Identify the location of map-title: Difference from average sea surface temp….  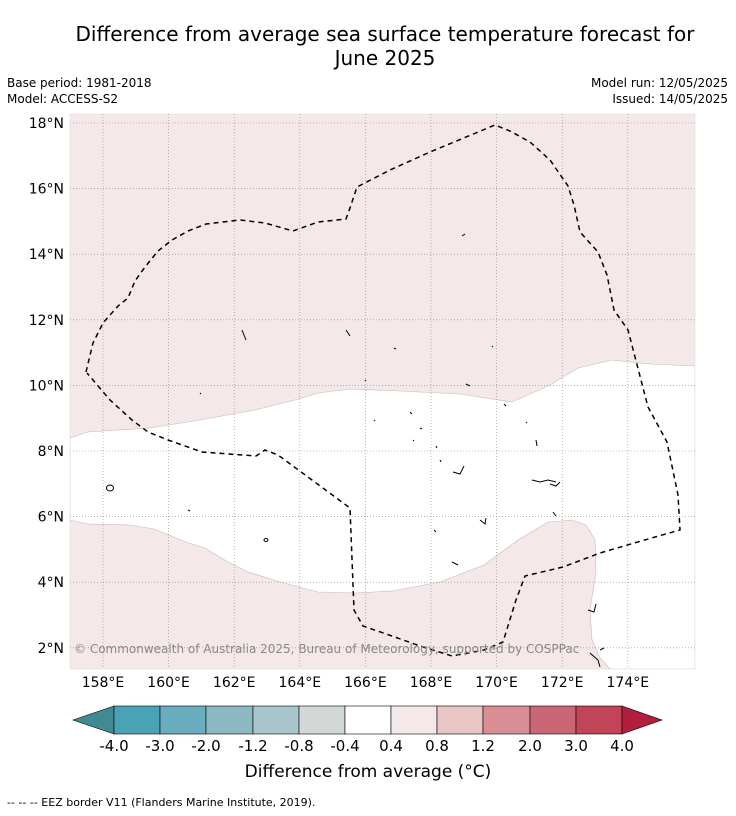
(385, 46).